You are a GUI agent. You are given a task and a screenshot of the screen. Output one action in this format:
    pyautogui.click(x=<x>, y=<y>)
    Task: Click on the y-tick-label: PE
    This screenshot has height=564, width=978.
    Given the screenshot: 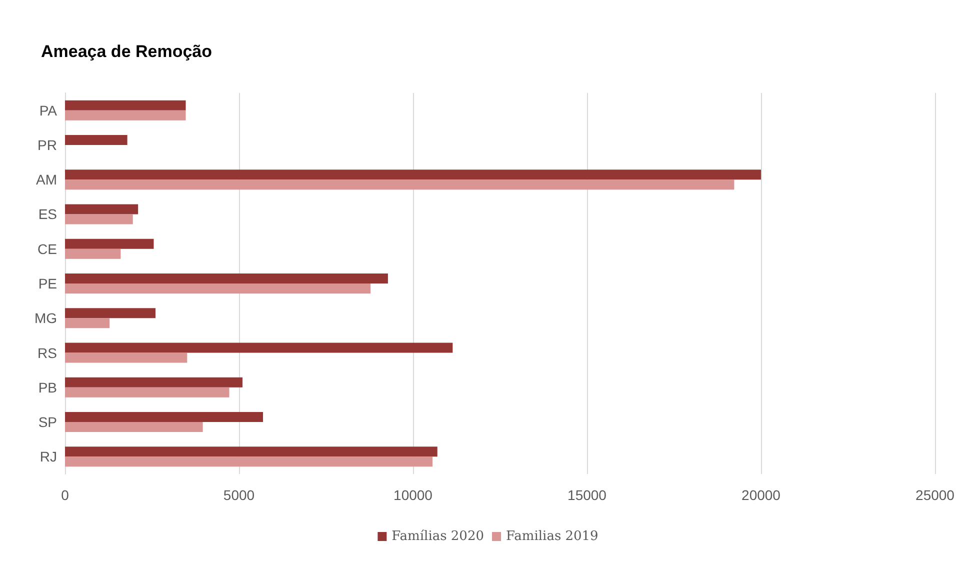 What is the action you would take?
    pyautogui.click(x=47, y=284)
    